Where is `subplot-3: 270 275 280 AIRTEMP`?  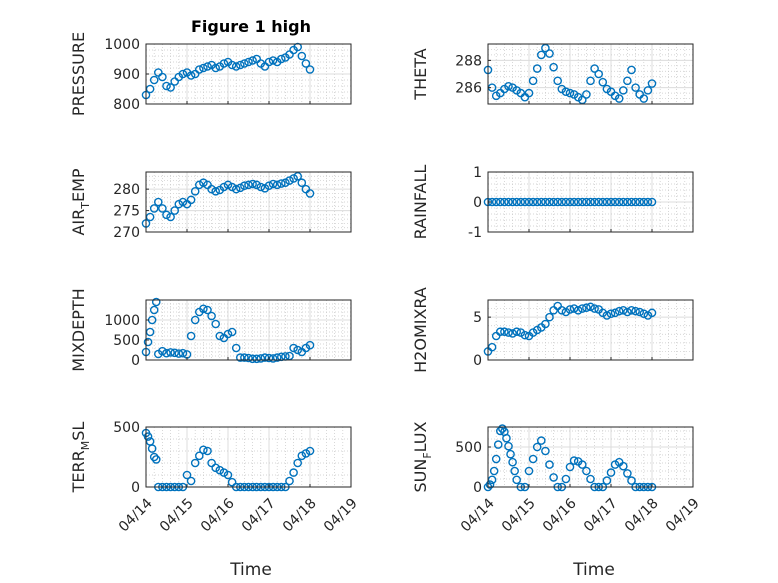 subplot-3: 270 275 280 AIRTEMP is located at coordinates (210, 204).